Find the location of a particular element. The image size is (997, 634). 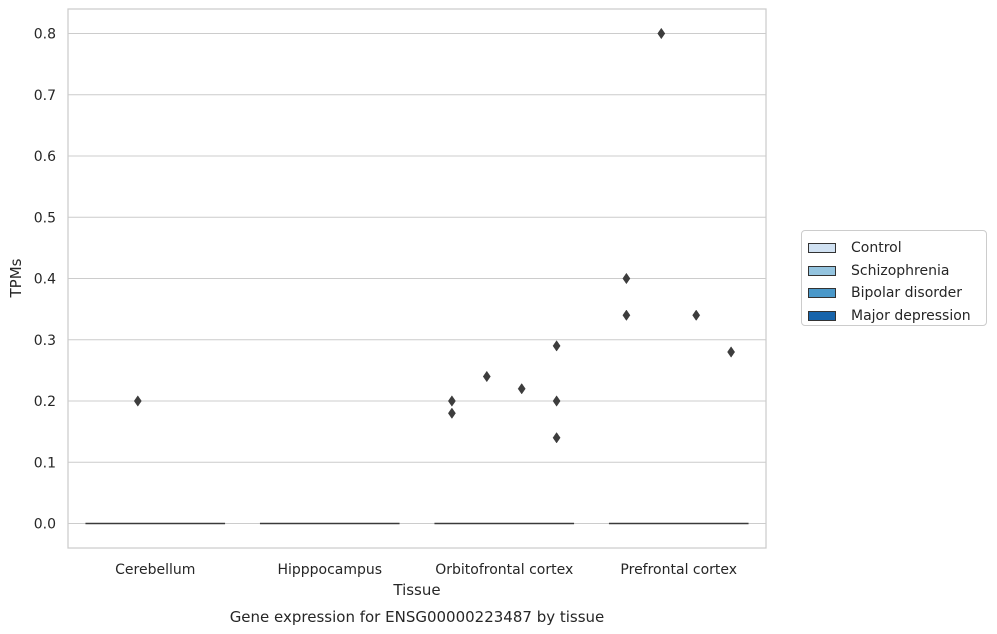

y-tick-label: 0.6 is located at coordinates (45, 157).